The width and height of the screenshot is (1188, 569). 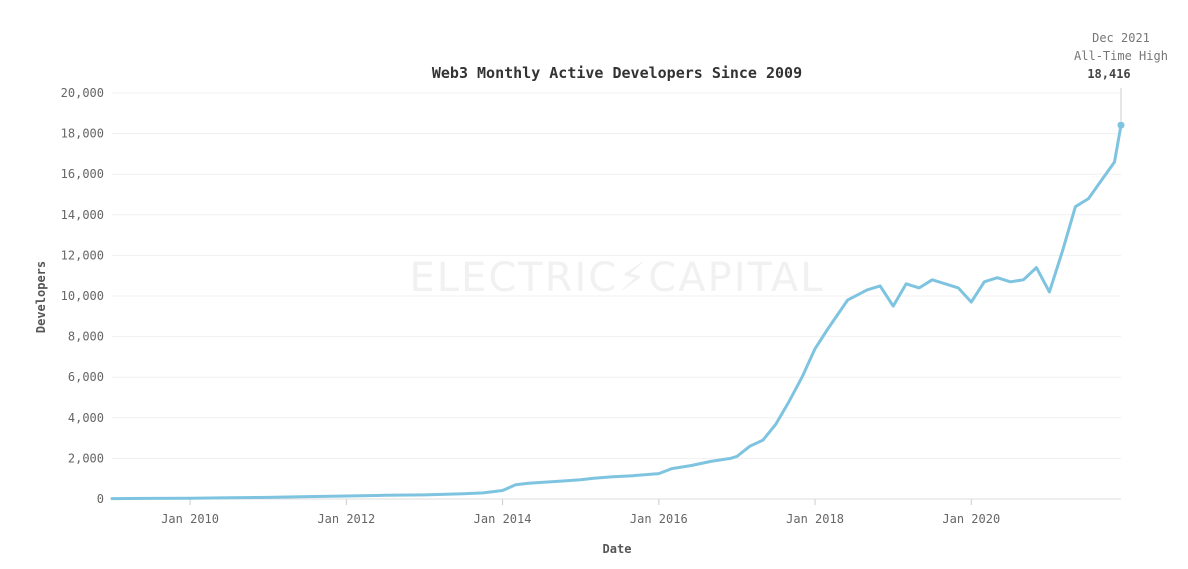 What do you see at coordinates (346, 519) in the screenshot?
I see `x-tick-label: Jan 2012` at bounding box center [346, 519].